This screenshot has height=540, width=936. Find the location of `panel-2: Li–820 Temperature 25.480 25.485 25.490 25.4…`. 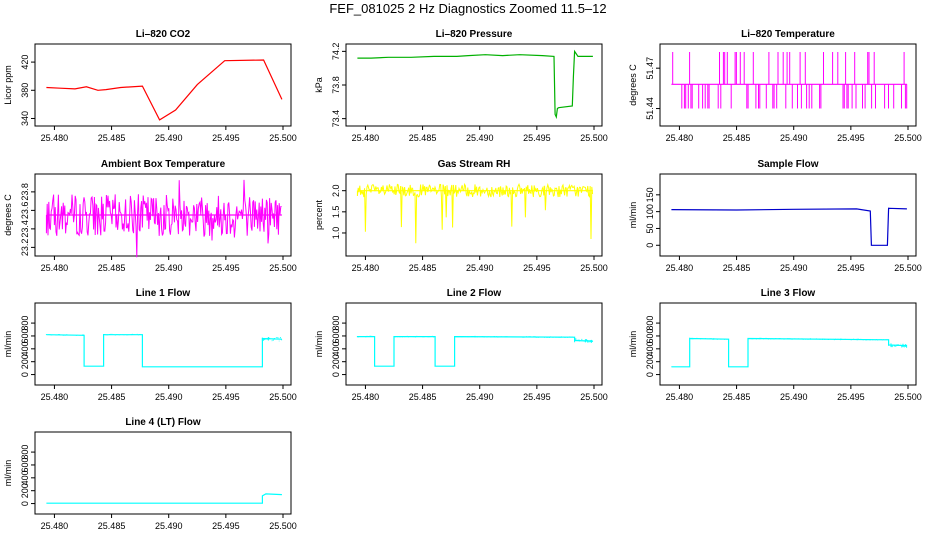

panel-2: Li–820 Temperature 25.480 25.485 25.490 25.4… is located at coordinates (775, 86).